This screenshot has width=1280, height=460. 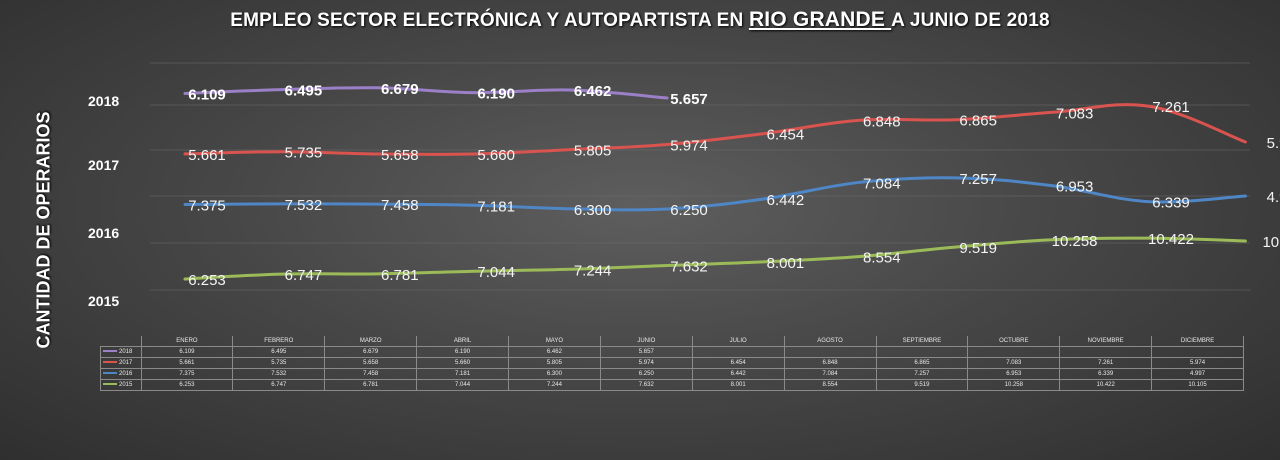 What do you see at coordinates (400, 275) in the screenshot?
I see `data-label-2015: 6.781` at bounding box center [400, 275].